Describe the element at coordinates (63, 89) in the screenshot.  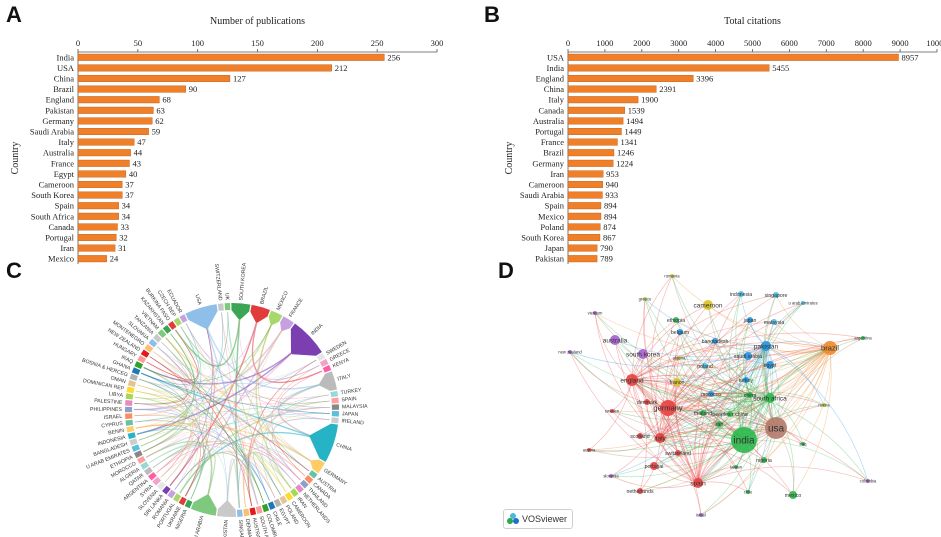
I see `category-label-brazil: Brazil` at that location.